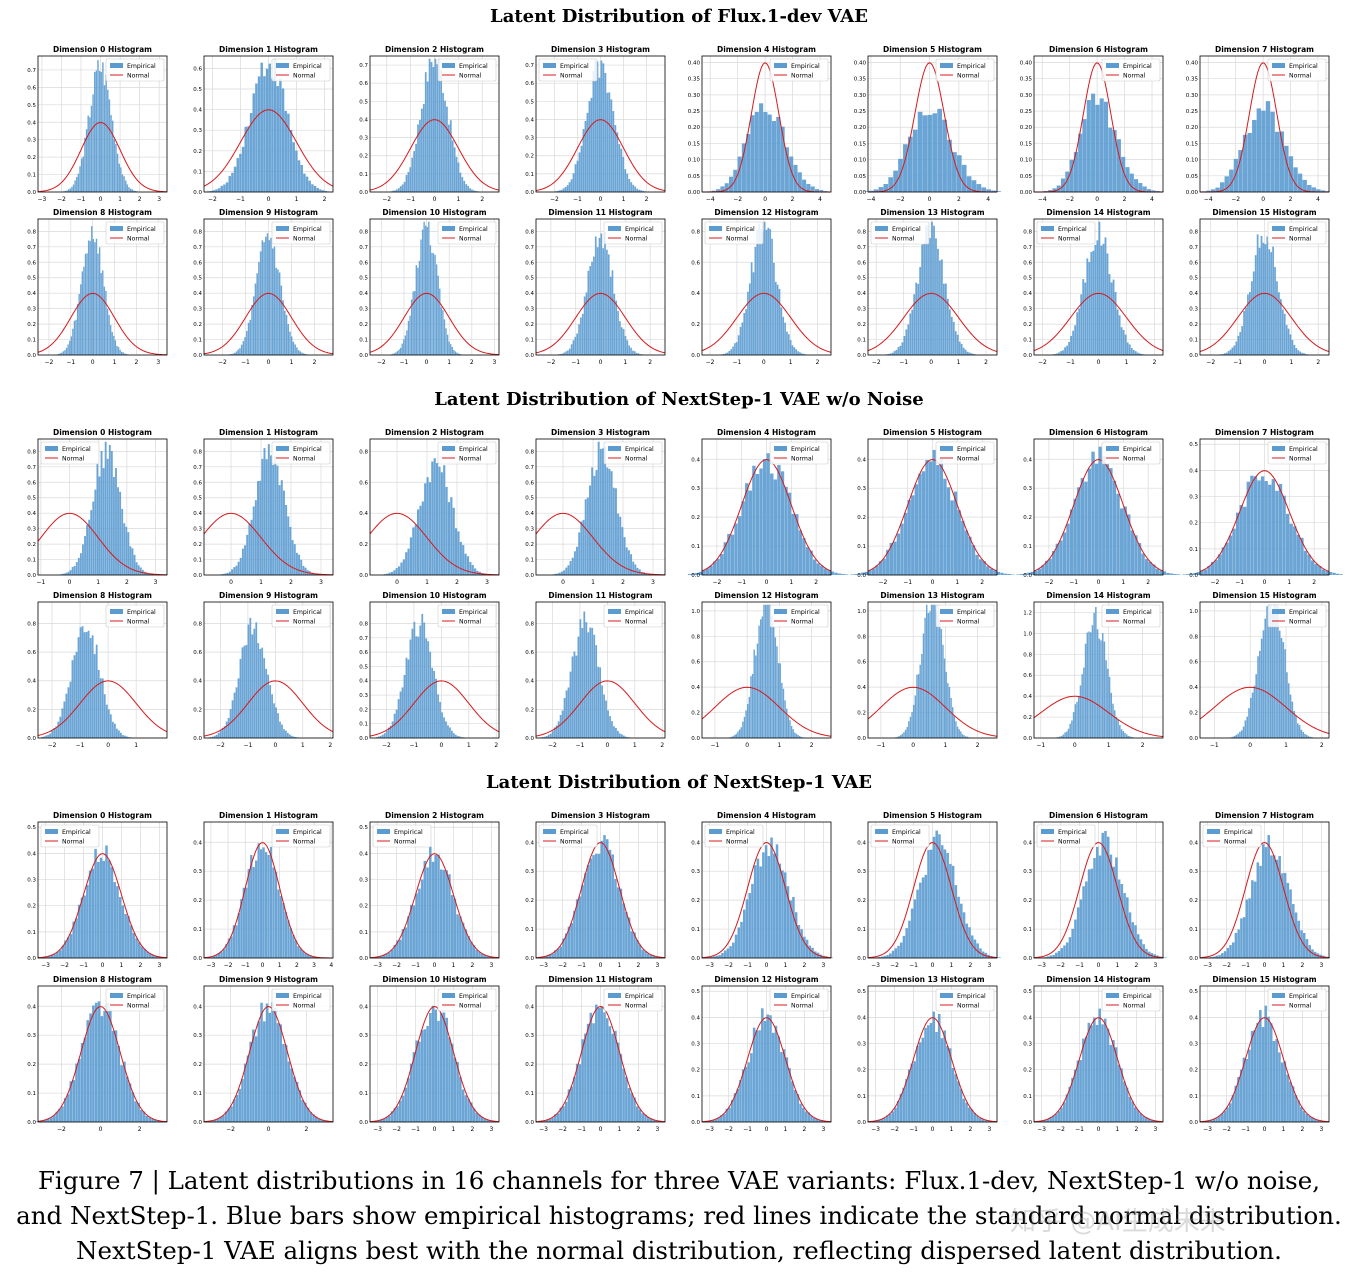 This screenshot has height=1286, width=1358. Describe the element at coordinates (31, 452) in the screenshot. I see `y-tick-label: 0.8` at that location.